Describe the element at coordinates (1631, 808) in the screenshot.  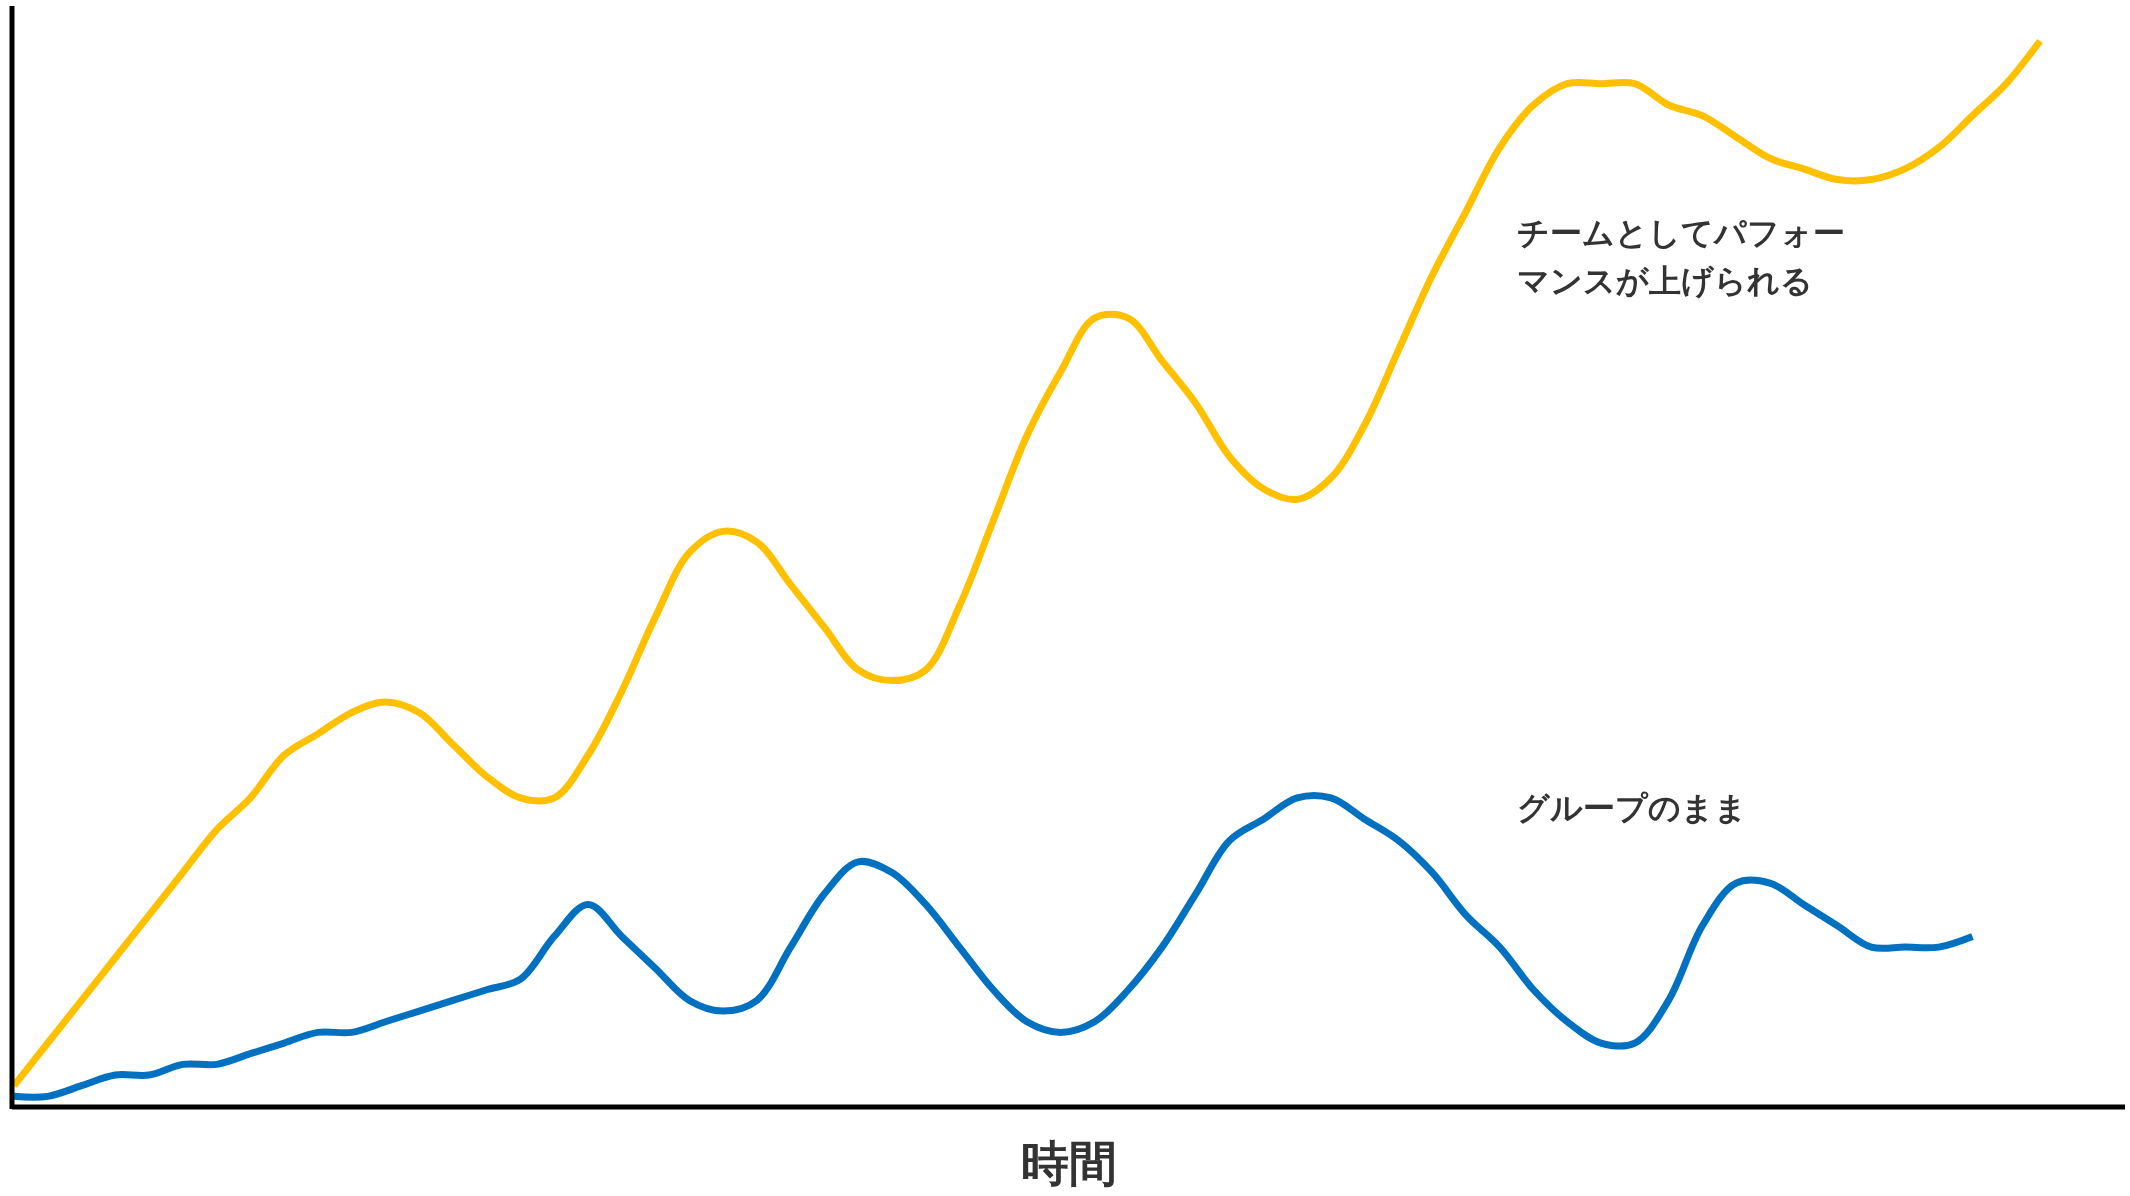
I see `series-label: グループのまま` at that location.